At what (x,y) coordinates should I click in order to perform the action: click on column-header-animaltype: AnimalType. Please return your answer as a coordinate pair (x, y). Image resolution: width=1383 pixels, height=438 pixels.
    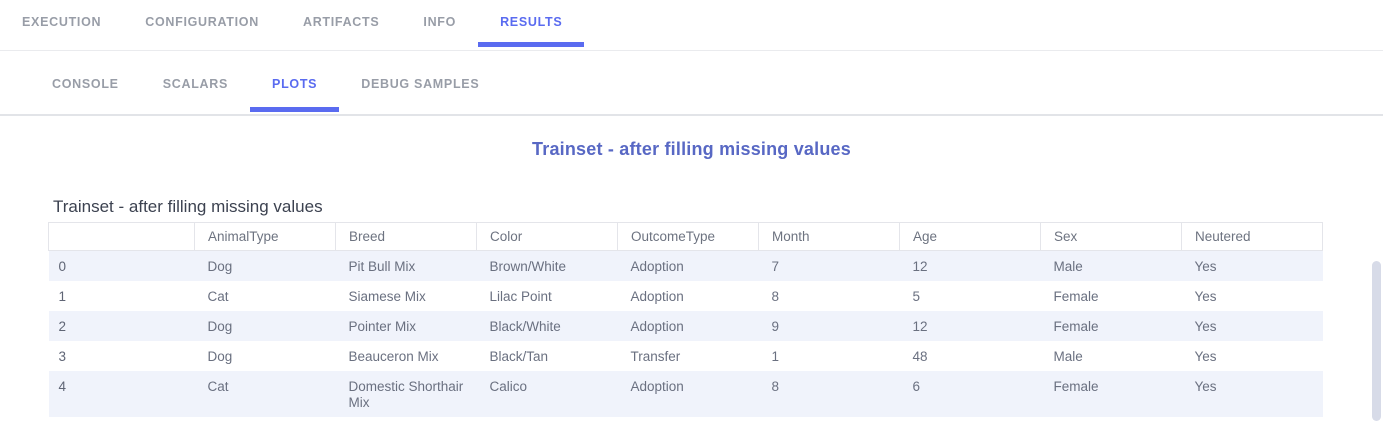
    Looking at the image, I should click on (265, 236).